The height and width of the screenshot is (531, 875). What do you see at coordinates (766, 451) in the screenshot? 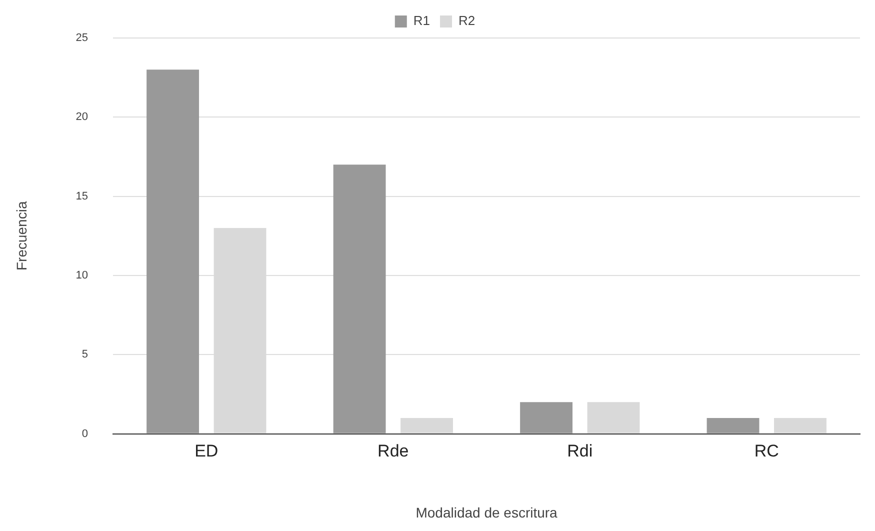
I see `x-tick-label: RC` at bounding box center [766, 451].